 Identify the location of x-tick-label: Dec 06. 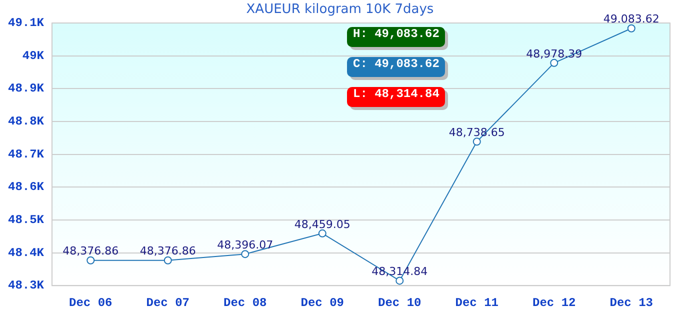
(90, 303).